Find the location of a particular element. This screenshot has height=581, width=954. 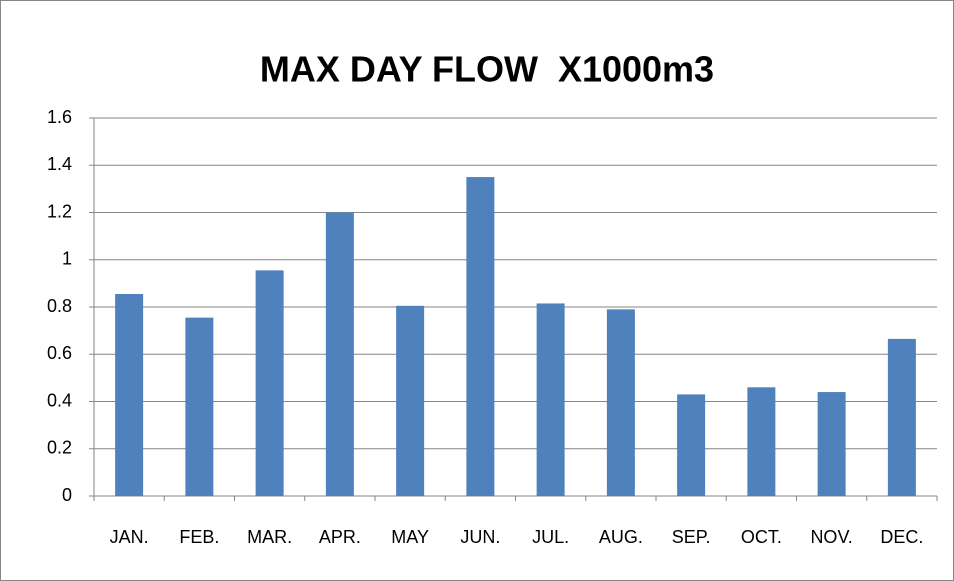

x-tick-label: JUL. is located at coordinates (550, 537).